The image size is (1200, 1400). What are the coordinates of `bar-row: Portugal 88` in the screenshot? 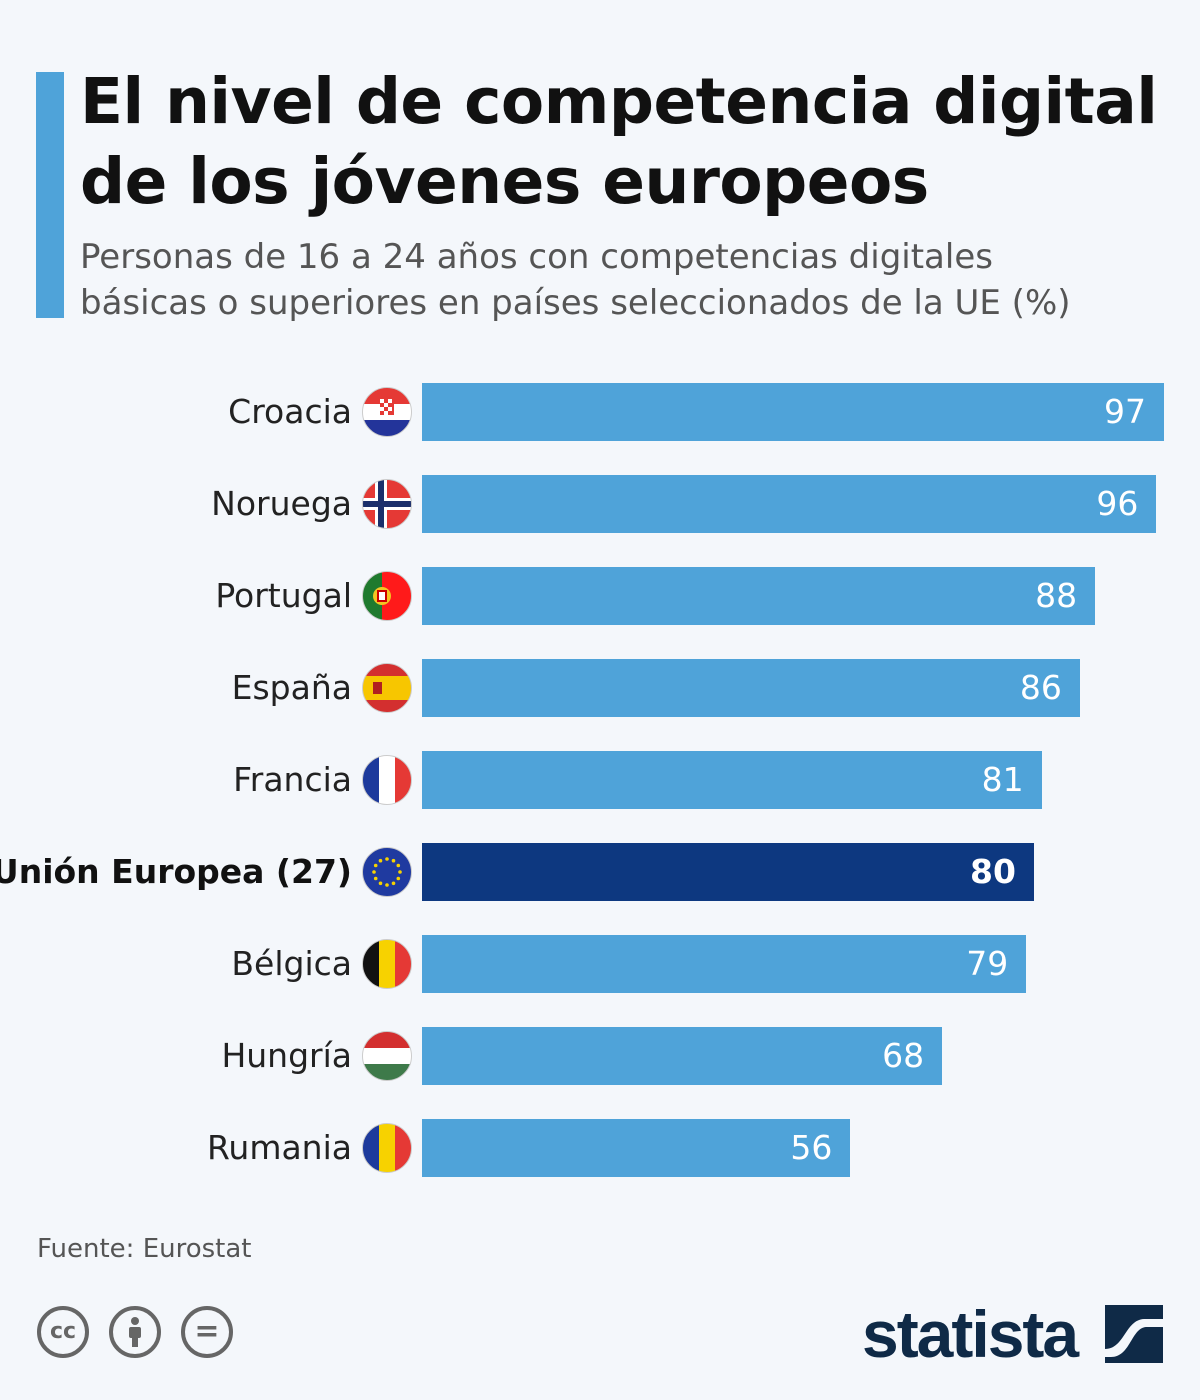 It's located at (600, 596).